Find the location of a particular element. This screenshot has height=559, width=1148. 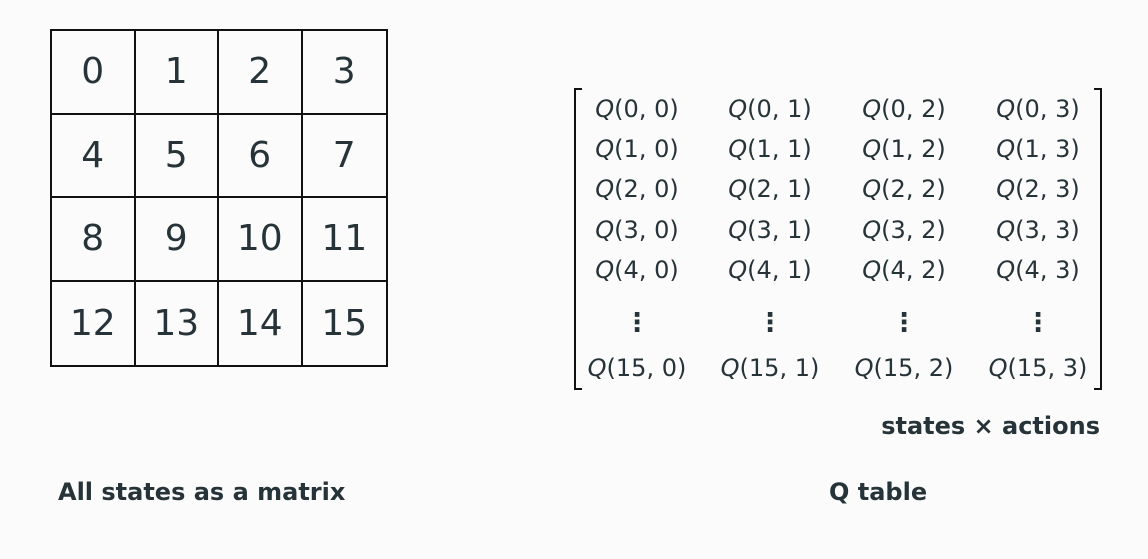

q-value-entry: Q(0, 2) is located at coordinates (904, 109).